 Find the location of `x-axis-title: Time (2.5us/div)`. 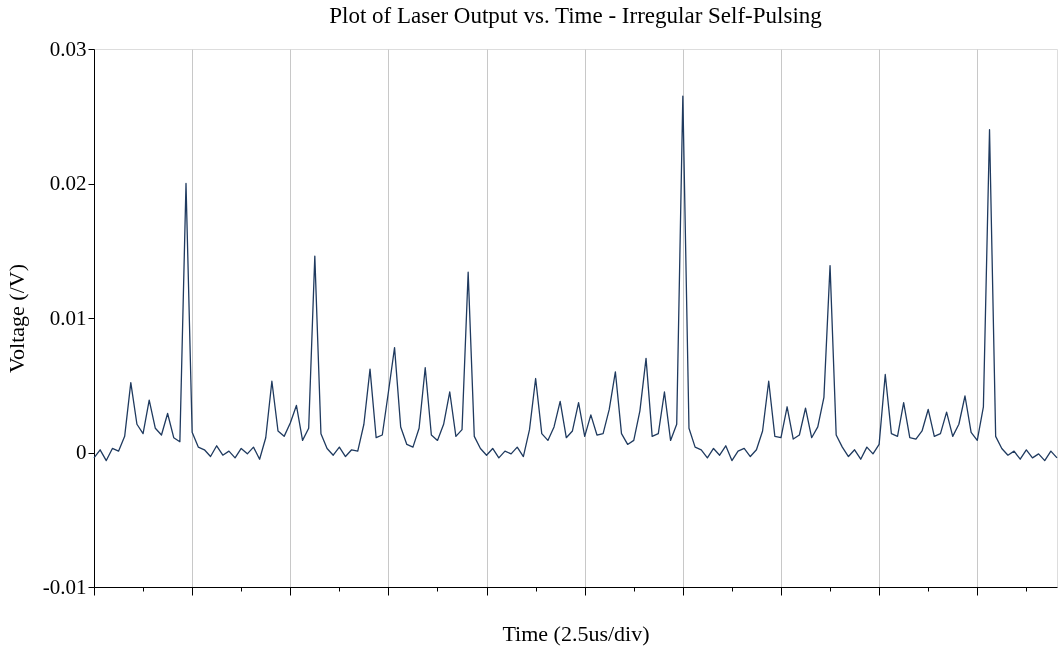

x-axis-title: Time (2.5us/div) is located at coordinates (576, 633).